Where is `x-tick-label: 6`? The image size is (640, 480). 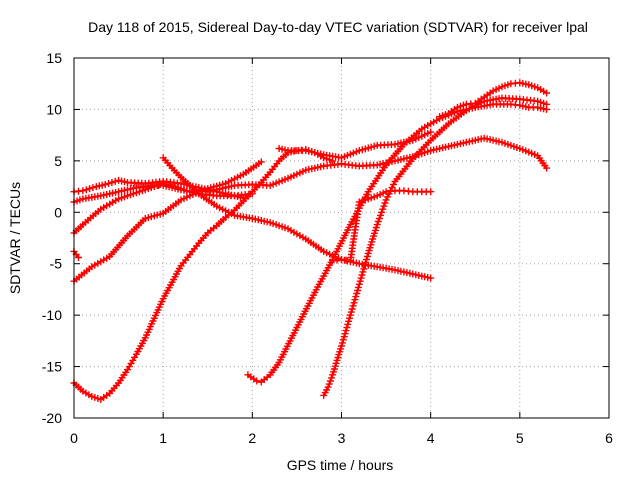 x-tick-label: 6 is located at coordinates (609, 438).